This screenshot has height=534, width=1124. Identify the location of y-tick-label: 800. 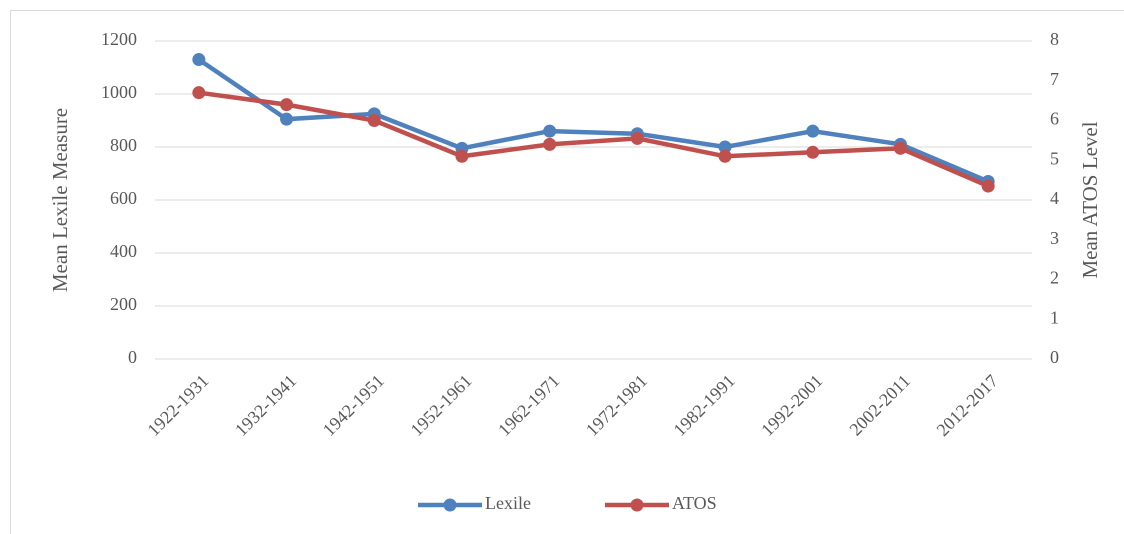
(123, 145).